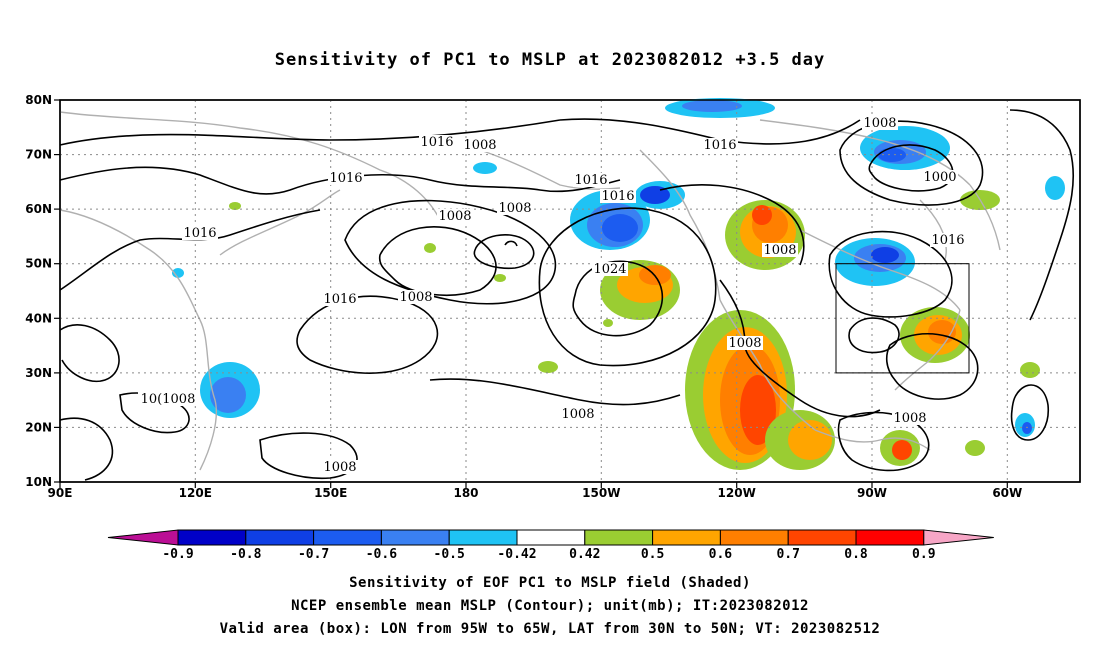 This screenshot has width=1100, height=650. What do you see at coordinates (38, 100) in the screenshot?
I see `latitude-tick-label: 80N` at bounding box center [38, 100].